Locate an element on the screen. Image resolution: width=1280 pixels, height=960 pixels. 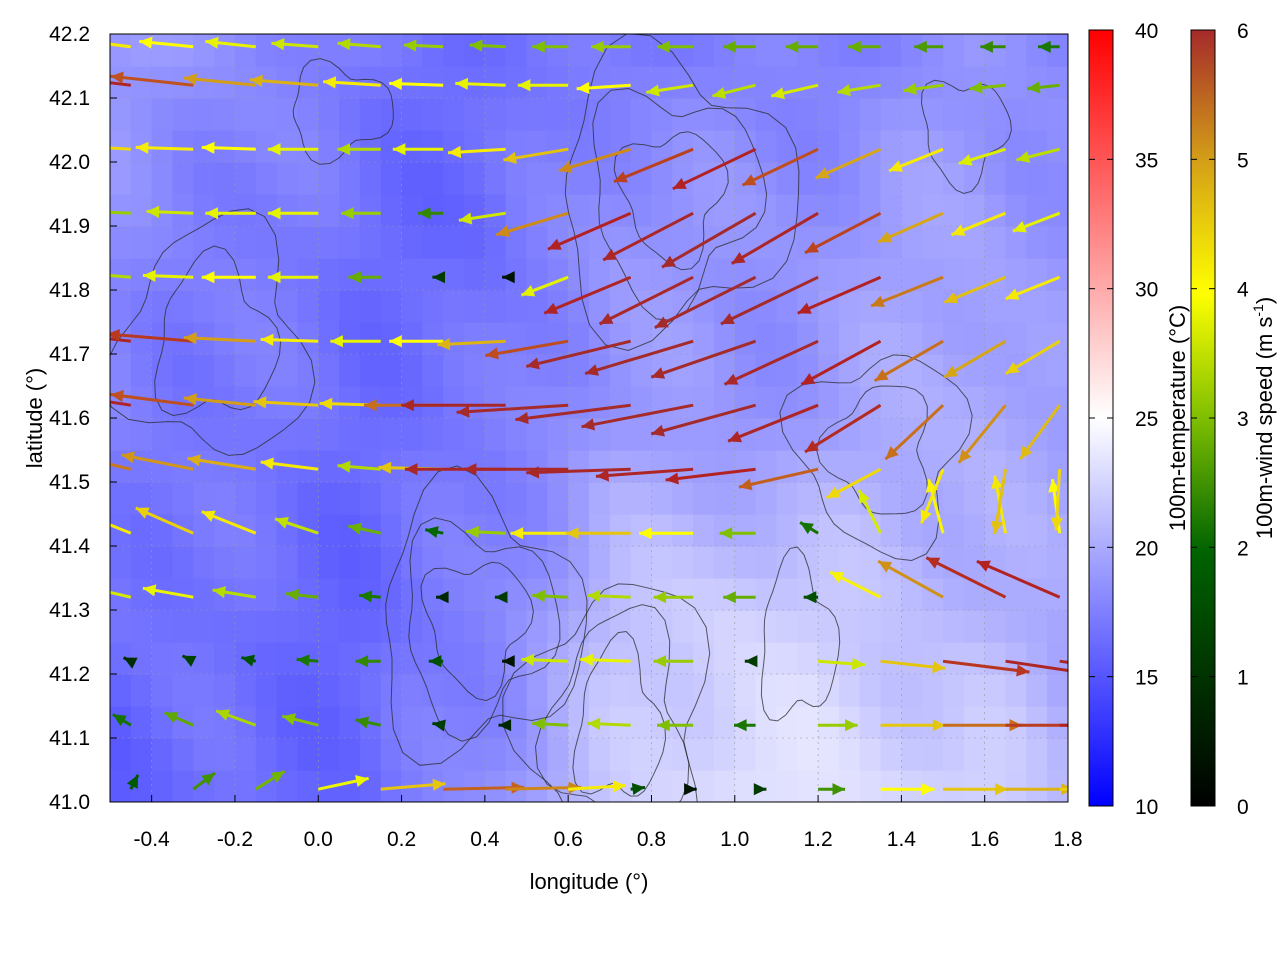
y-tick-label: 41.7 is located at coordinates (69, 354).